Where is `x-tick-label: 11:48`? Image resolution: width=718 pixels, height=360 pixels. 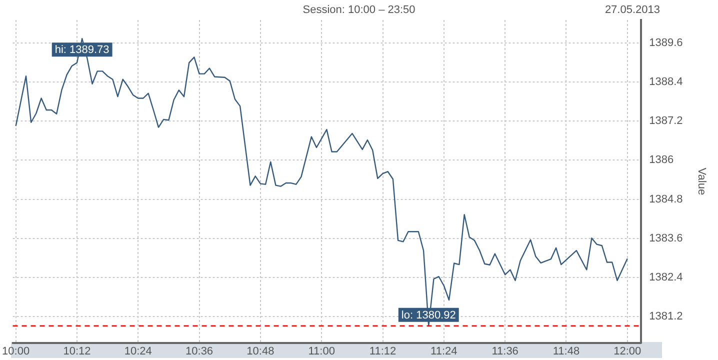
x-tick-label: 11:48 is located at coordinates (566, 351).